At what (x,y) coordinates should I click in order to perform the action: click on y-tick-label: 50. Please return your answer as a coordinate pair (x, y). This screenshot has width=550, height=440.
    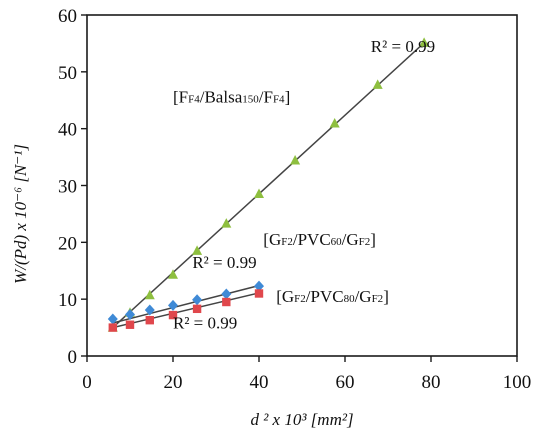
    Looking at the image, I should click on (67, 73).